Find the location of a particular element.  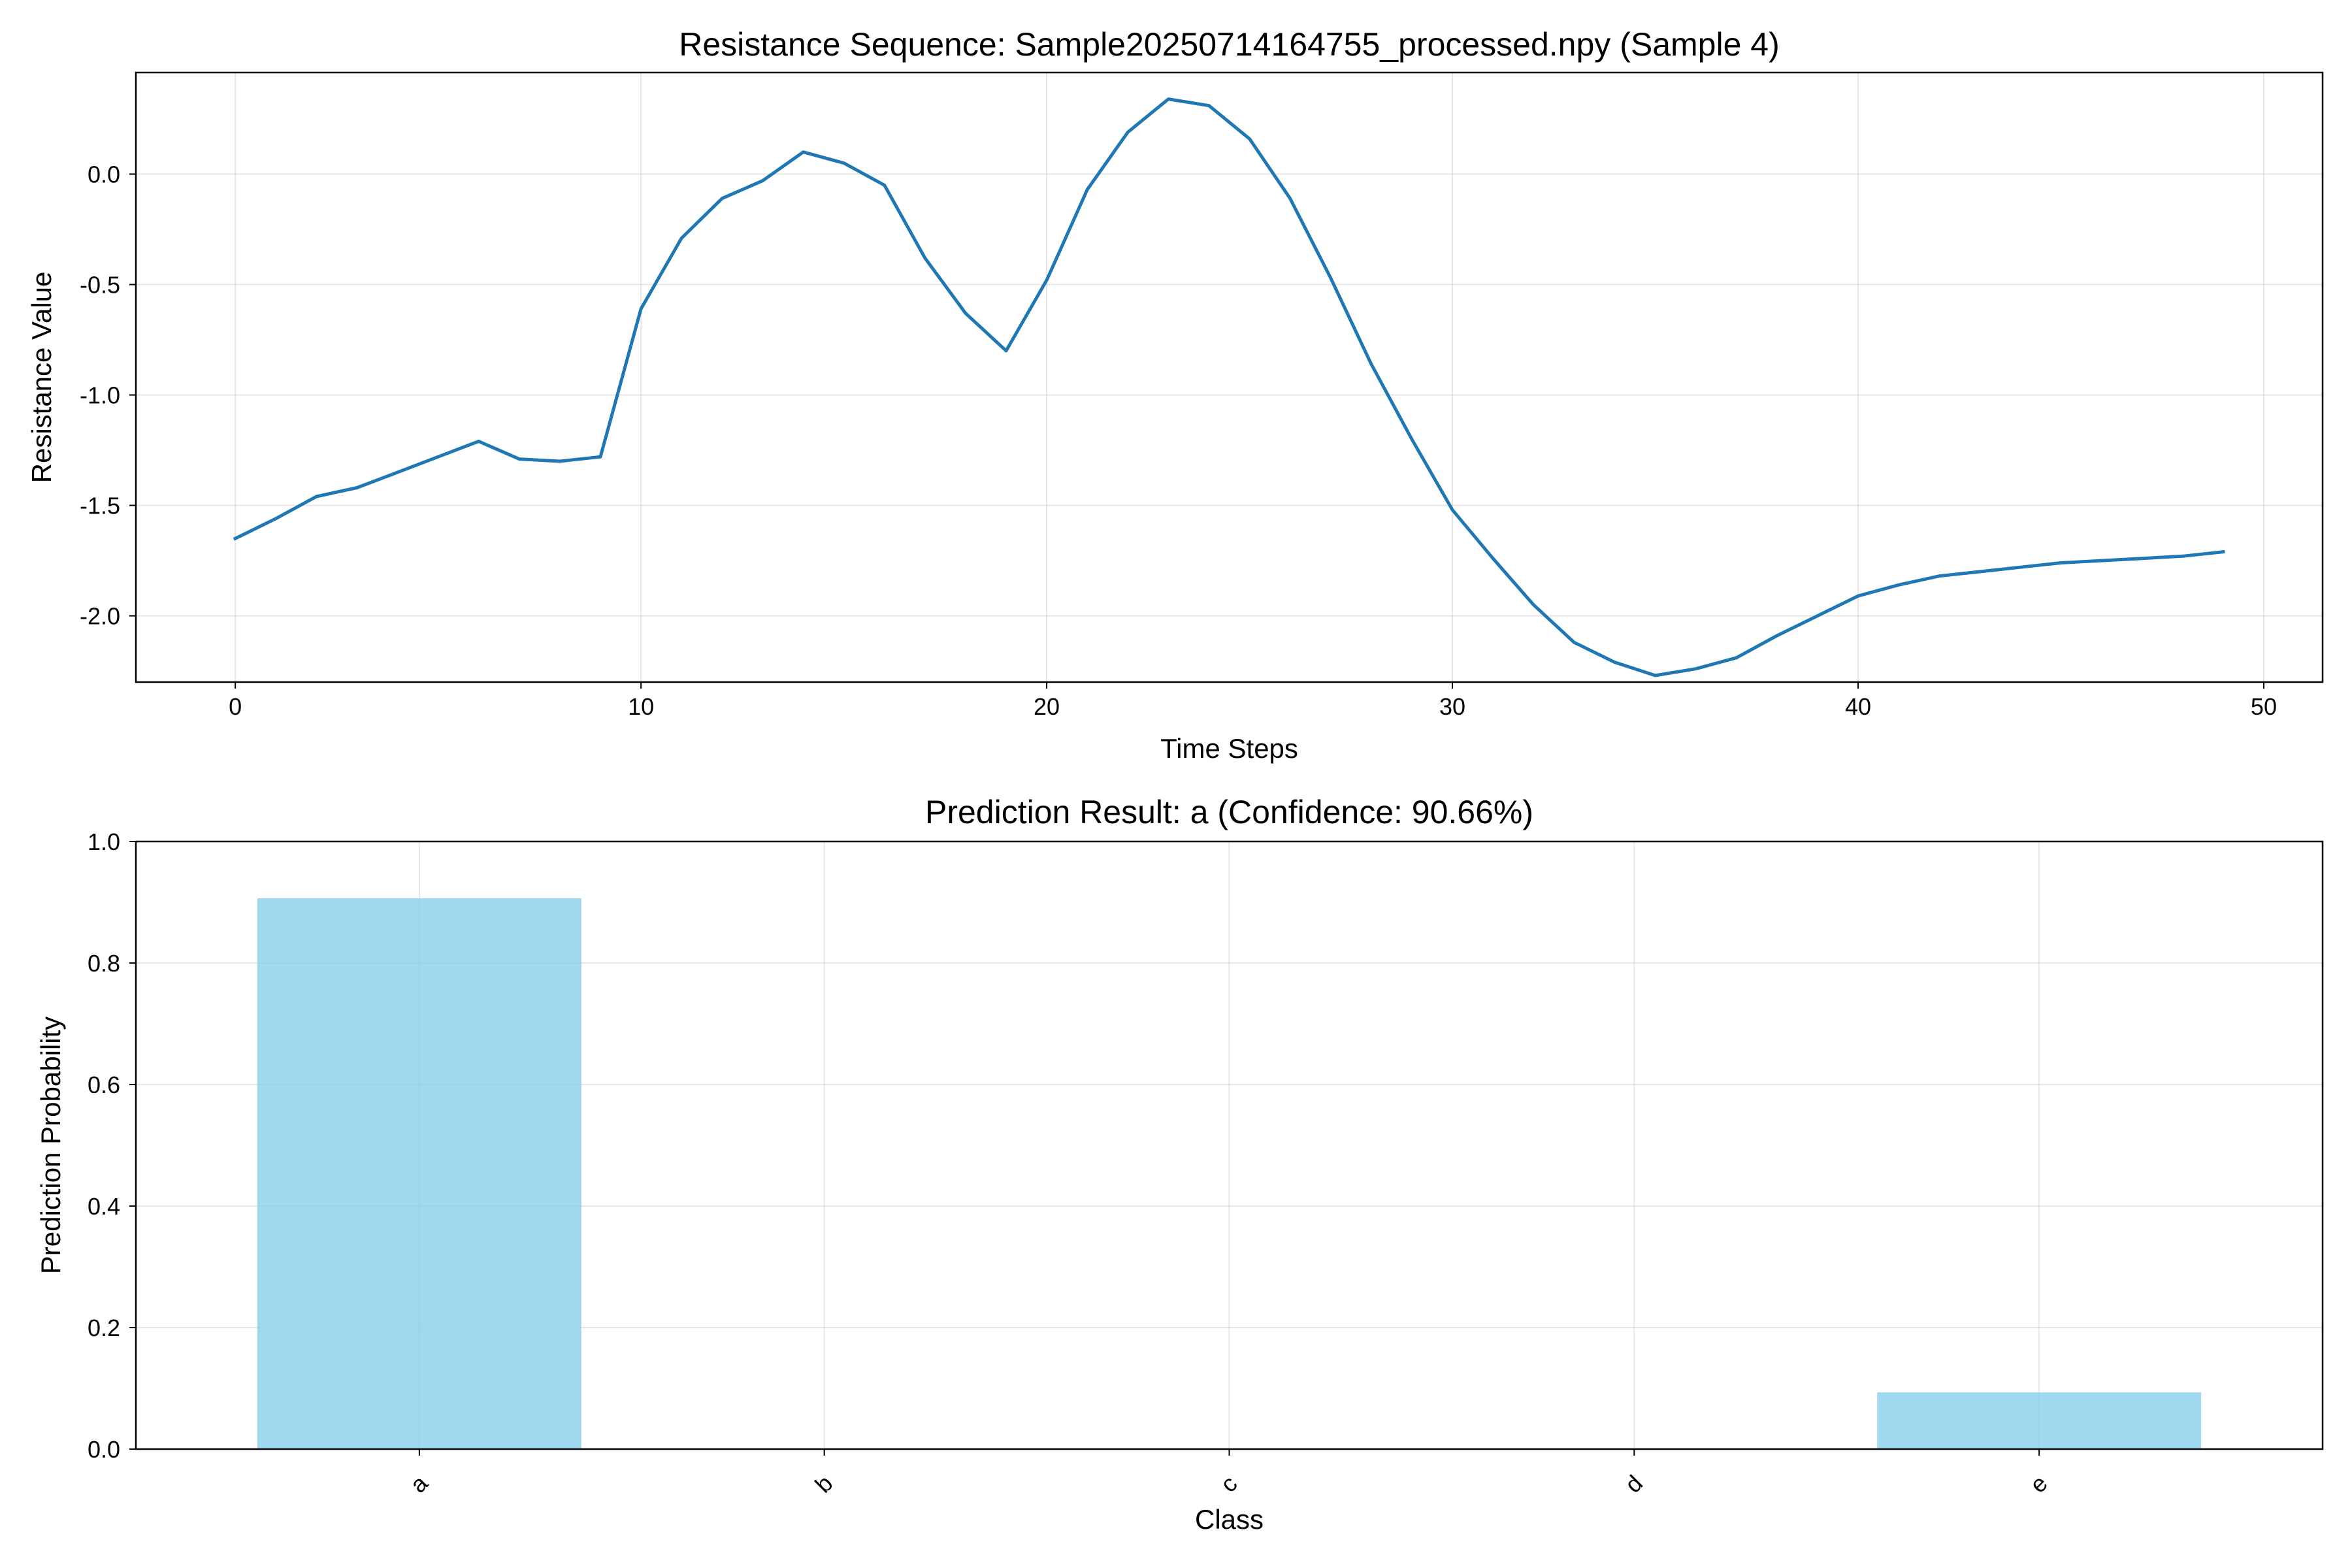

line-chart-x-tick-label: 30 is located at coordinates (1452, 706).